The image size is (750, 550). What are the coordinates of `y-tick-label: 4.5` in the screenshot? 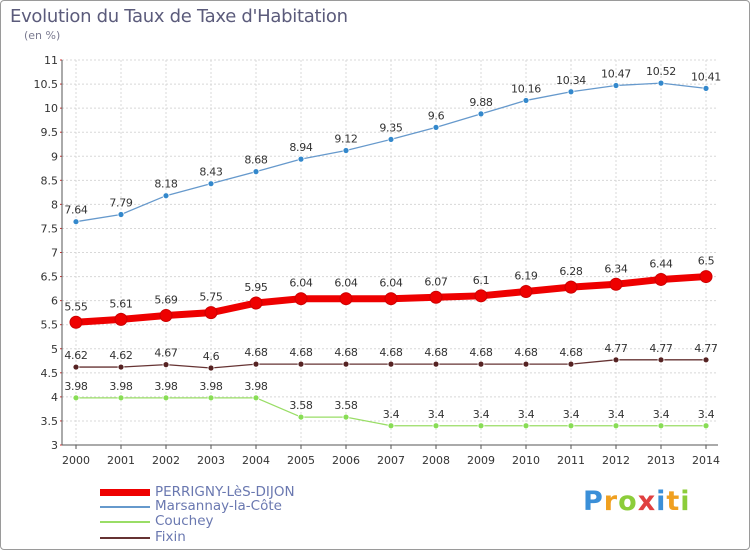 It's located at (50, 373).